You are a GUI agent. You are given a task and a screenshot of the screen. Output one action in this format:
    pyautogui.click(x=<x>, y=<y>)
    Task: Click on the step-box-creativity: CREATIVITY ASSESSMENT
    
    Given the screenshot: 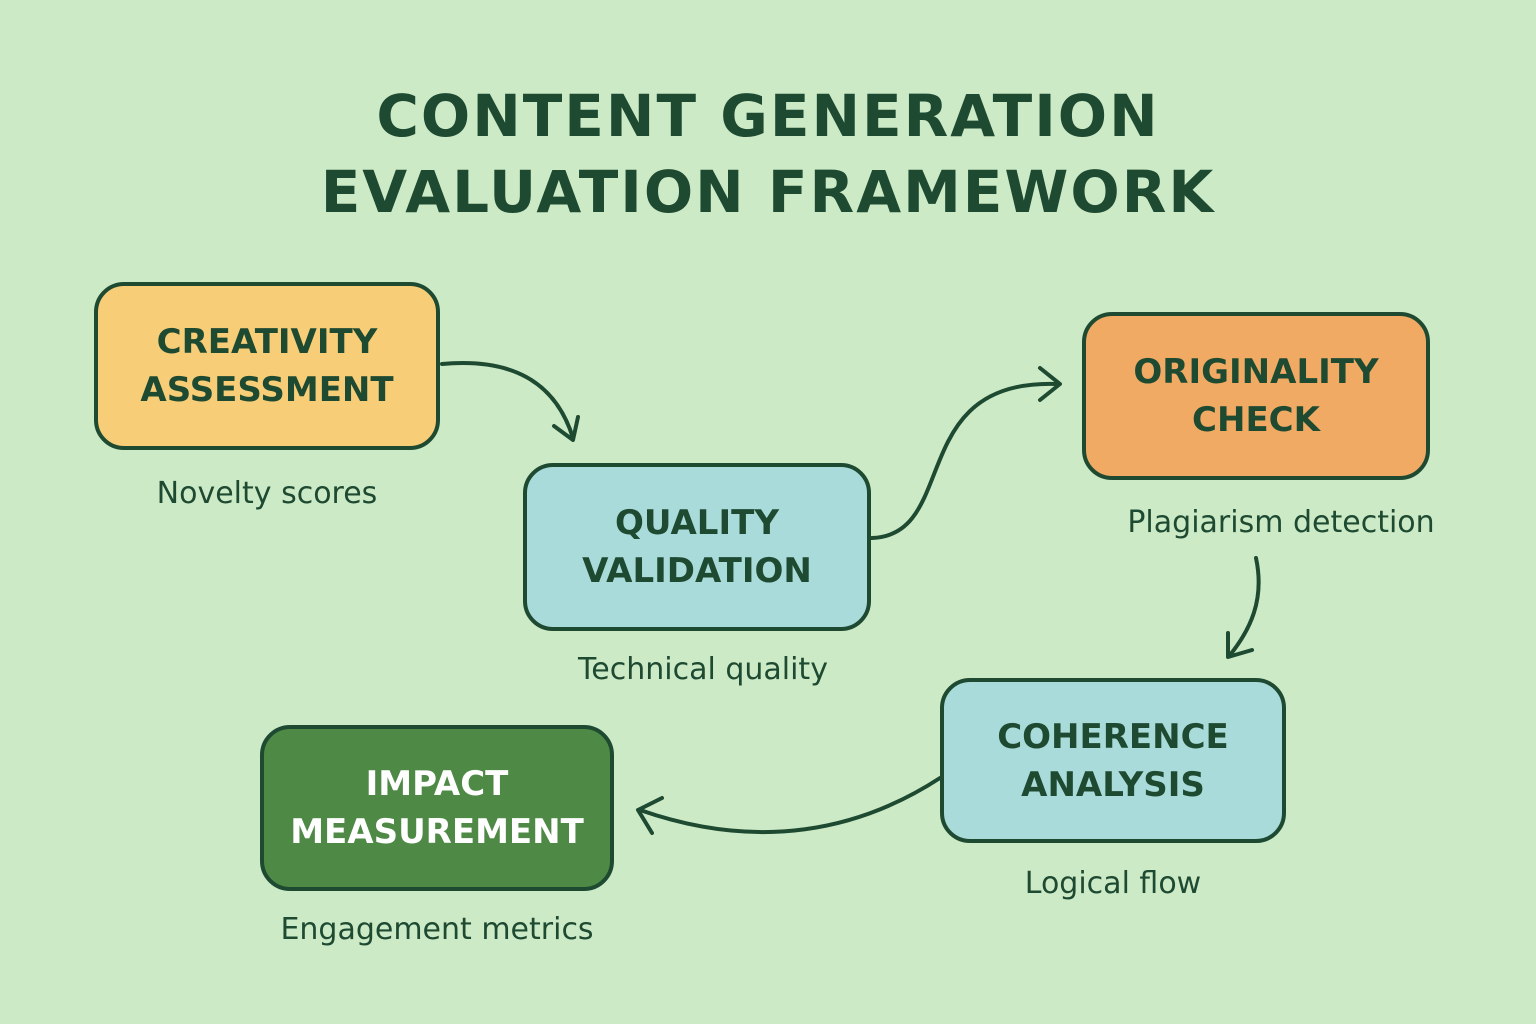 What is the action you would take?
    pyautogui.click(x=267, y=366)
    